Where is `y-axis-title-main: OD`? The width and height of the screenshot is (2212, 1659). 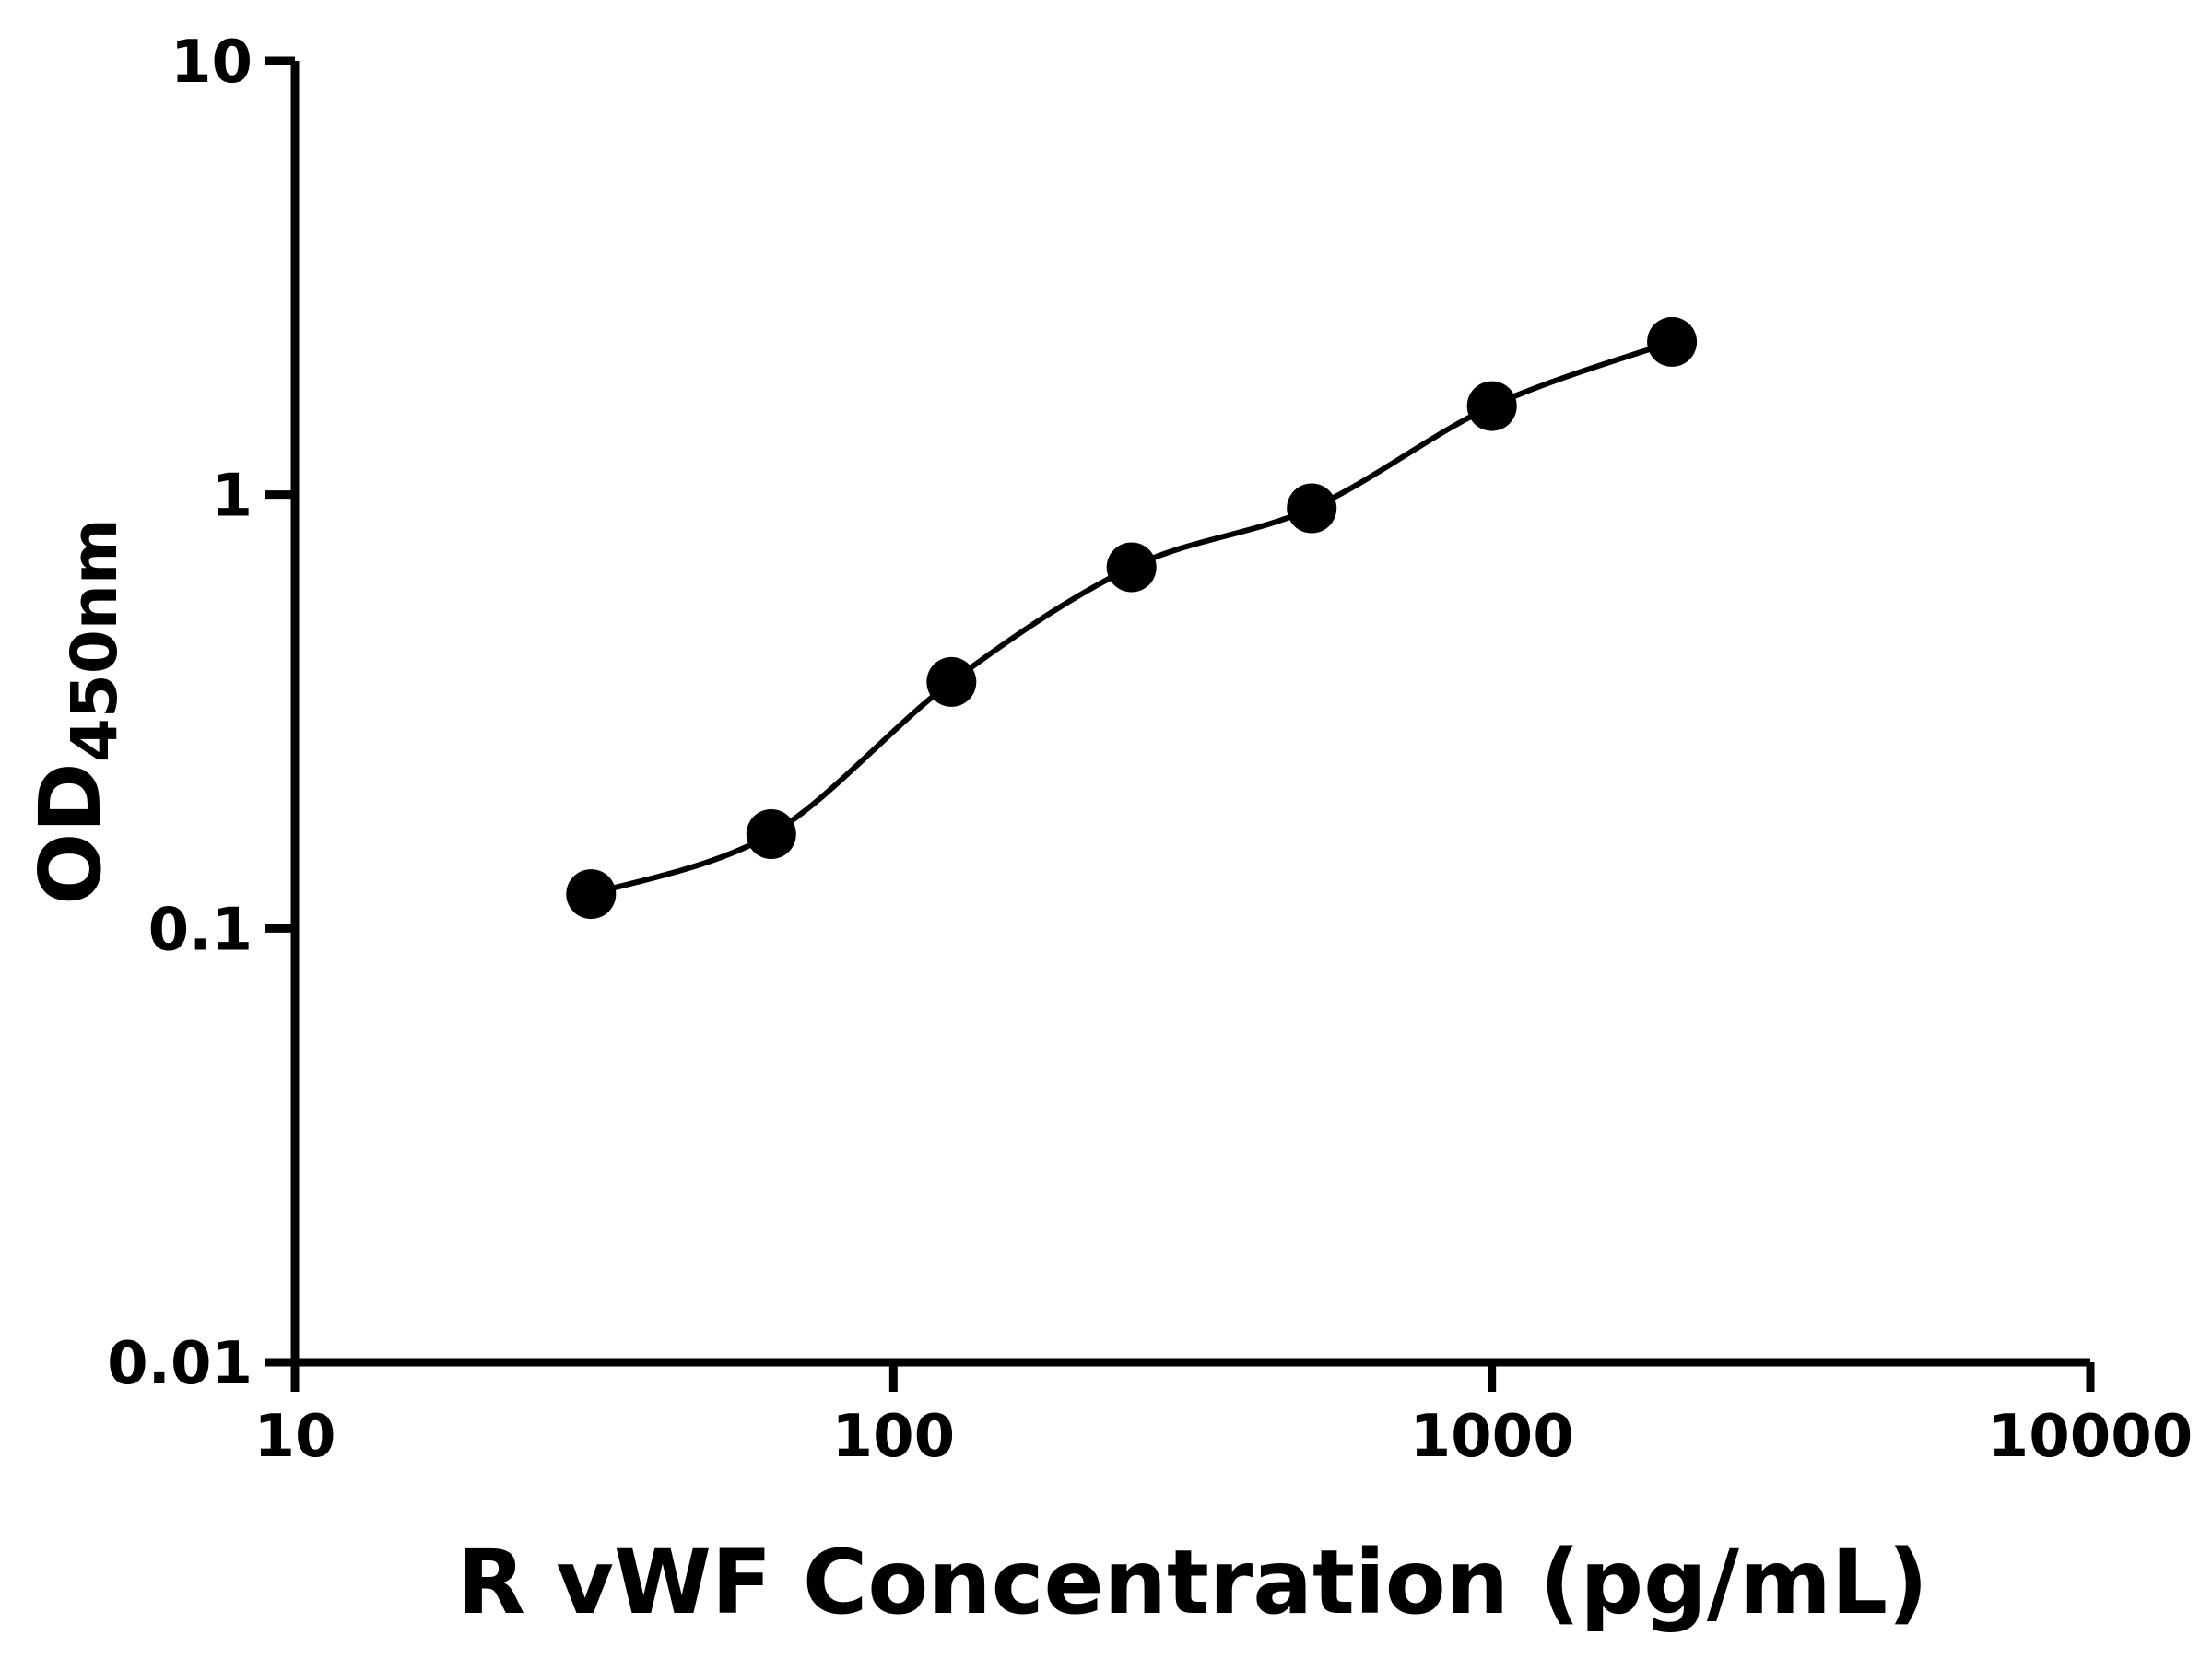 y-axis-title-main: OD is located at coordinates (70, 833).